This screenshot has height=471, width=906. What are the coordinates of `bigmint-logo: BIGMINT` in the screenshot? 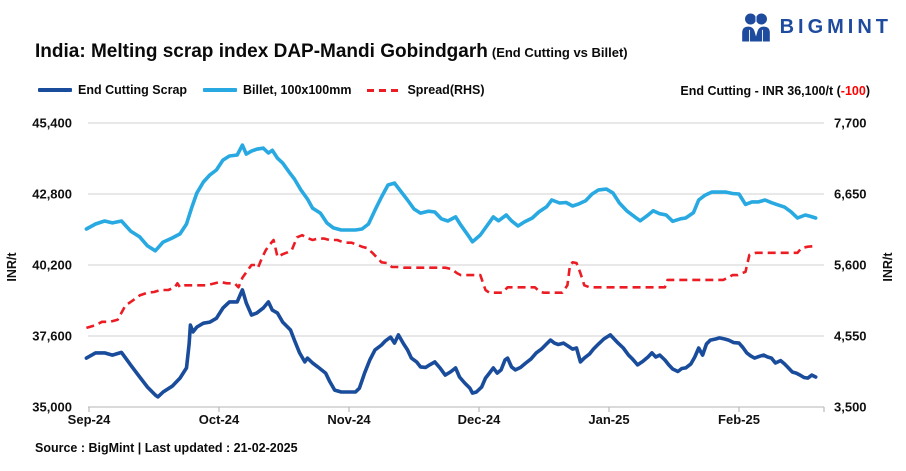 It's located at (816, 27).